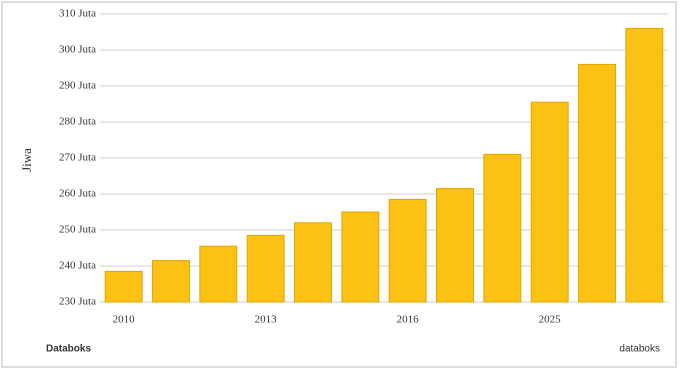 Image resolution: width=680 pixels, height=371 pixels. I want to click on y-tick-label: 250 Juta, so click(77, 230).